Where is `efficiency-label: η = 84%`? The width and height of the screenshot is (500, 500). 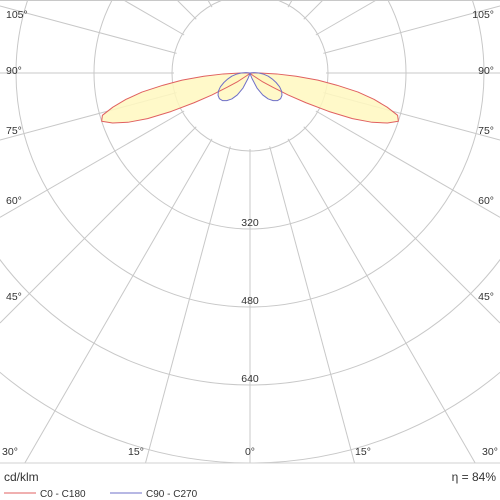
efficiency-label: η = 84% is located at coordinates (474, 477).